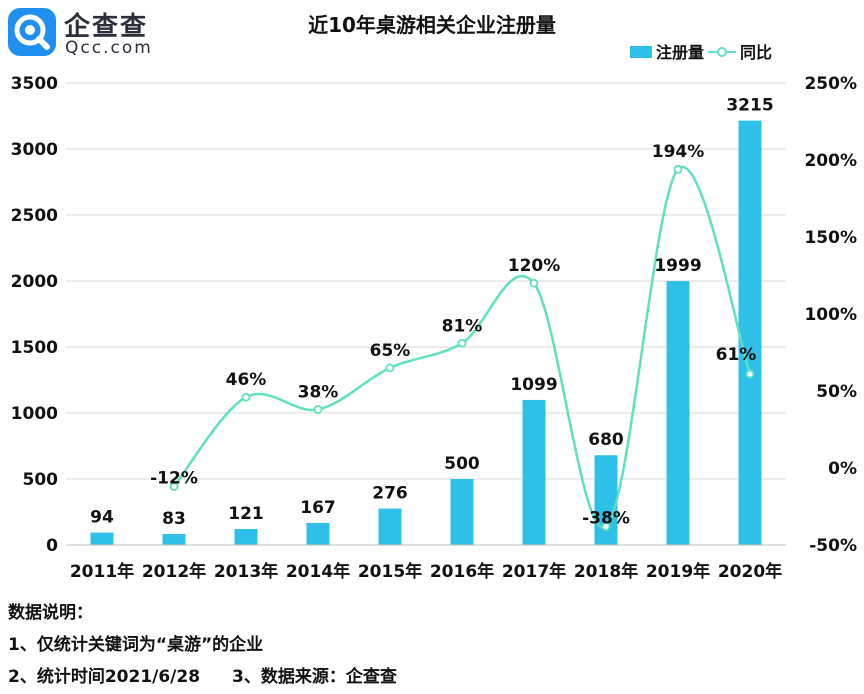 This screenshot has width=864, height=694. What do you see at coordinates (174, 519) in the screenshot?
I see `bar-value-label: 83` at bounding box center [174, 519].